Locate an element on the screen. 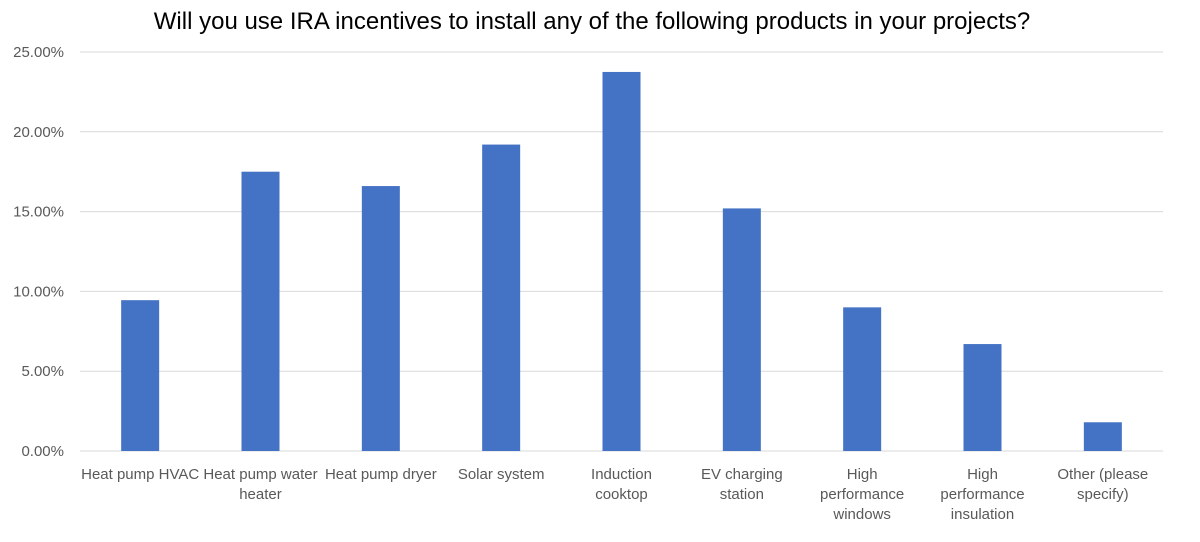  x-category-label: Heat pump HVAC is located at coordinates (140, 474).